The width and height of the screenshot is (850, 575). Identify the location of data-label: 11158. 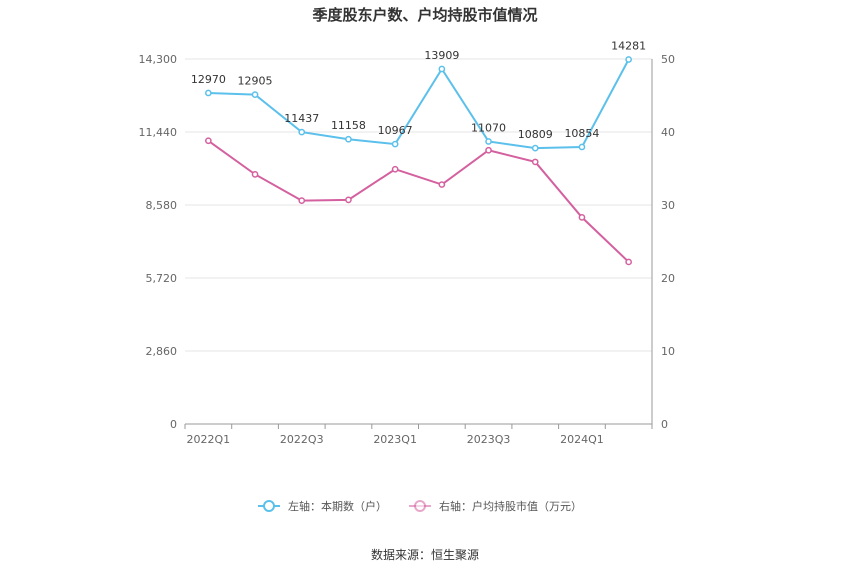
(348, 125).